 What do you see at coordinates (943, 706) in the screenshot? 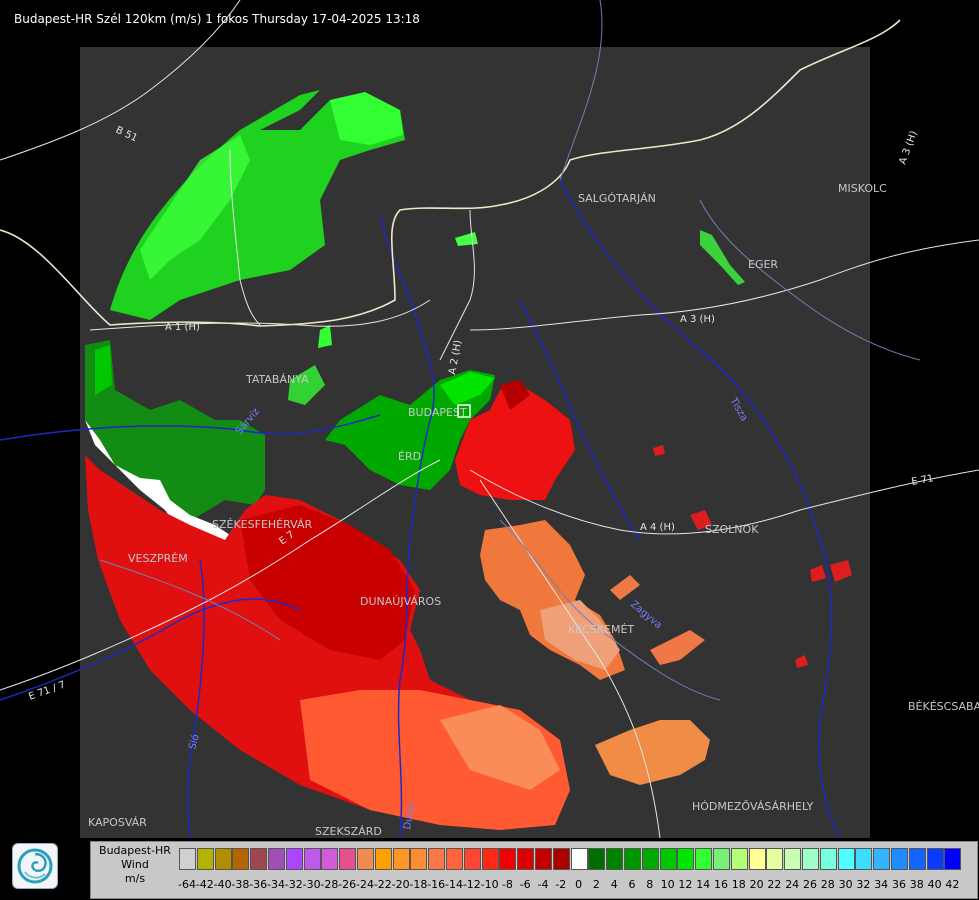
I see `city-label-bekescsaba: BÉKÉSCSABA` at bounding box center [943, 706].